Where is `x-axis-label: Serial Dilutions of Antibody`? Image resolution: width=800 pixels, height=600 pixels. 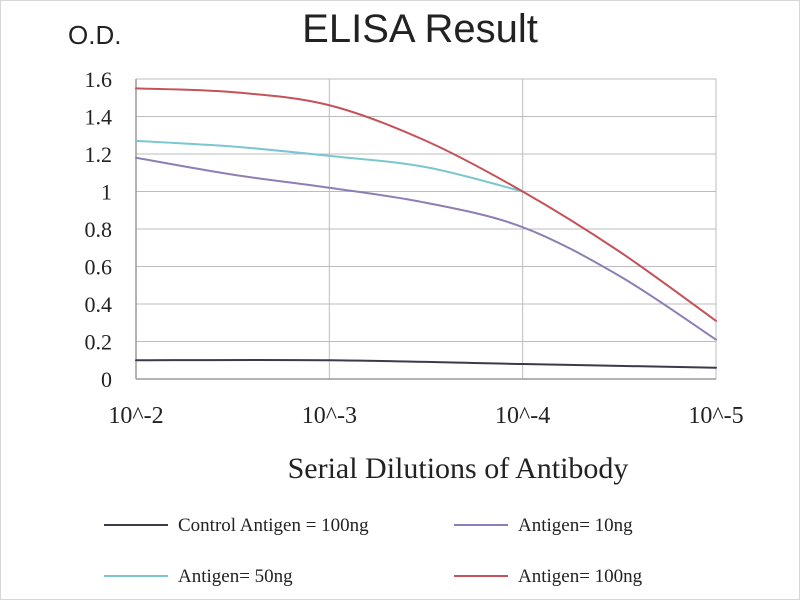 x-axis-label: Serial Dilutions of Antibody is located at coordinates (458, 468).